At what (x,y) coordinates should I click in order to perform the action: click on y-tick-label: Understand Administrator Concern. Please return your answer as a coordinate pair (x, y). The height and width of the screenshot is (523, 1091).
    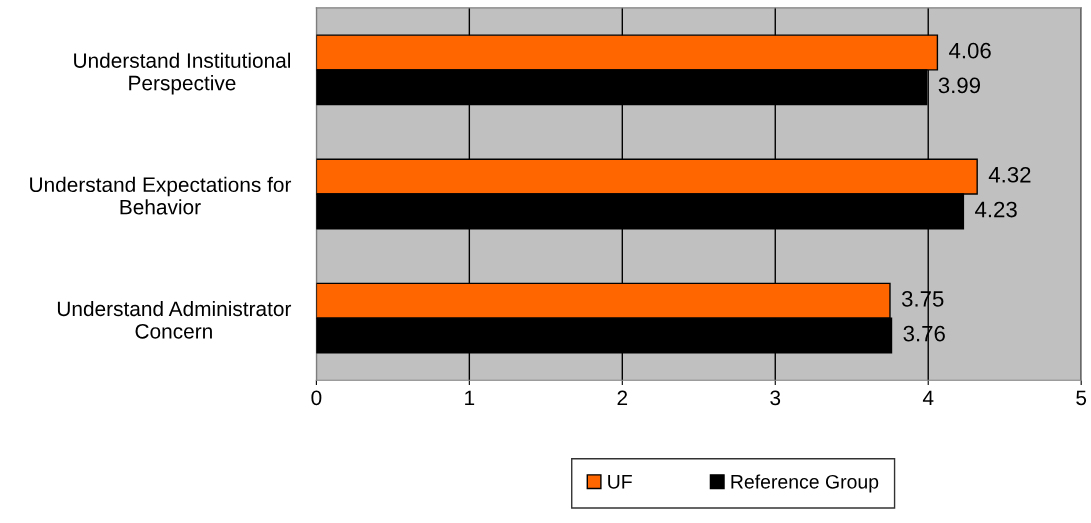
    Looking at the image, I should click on (174, 319).